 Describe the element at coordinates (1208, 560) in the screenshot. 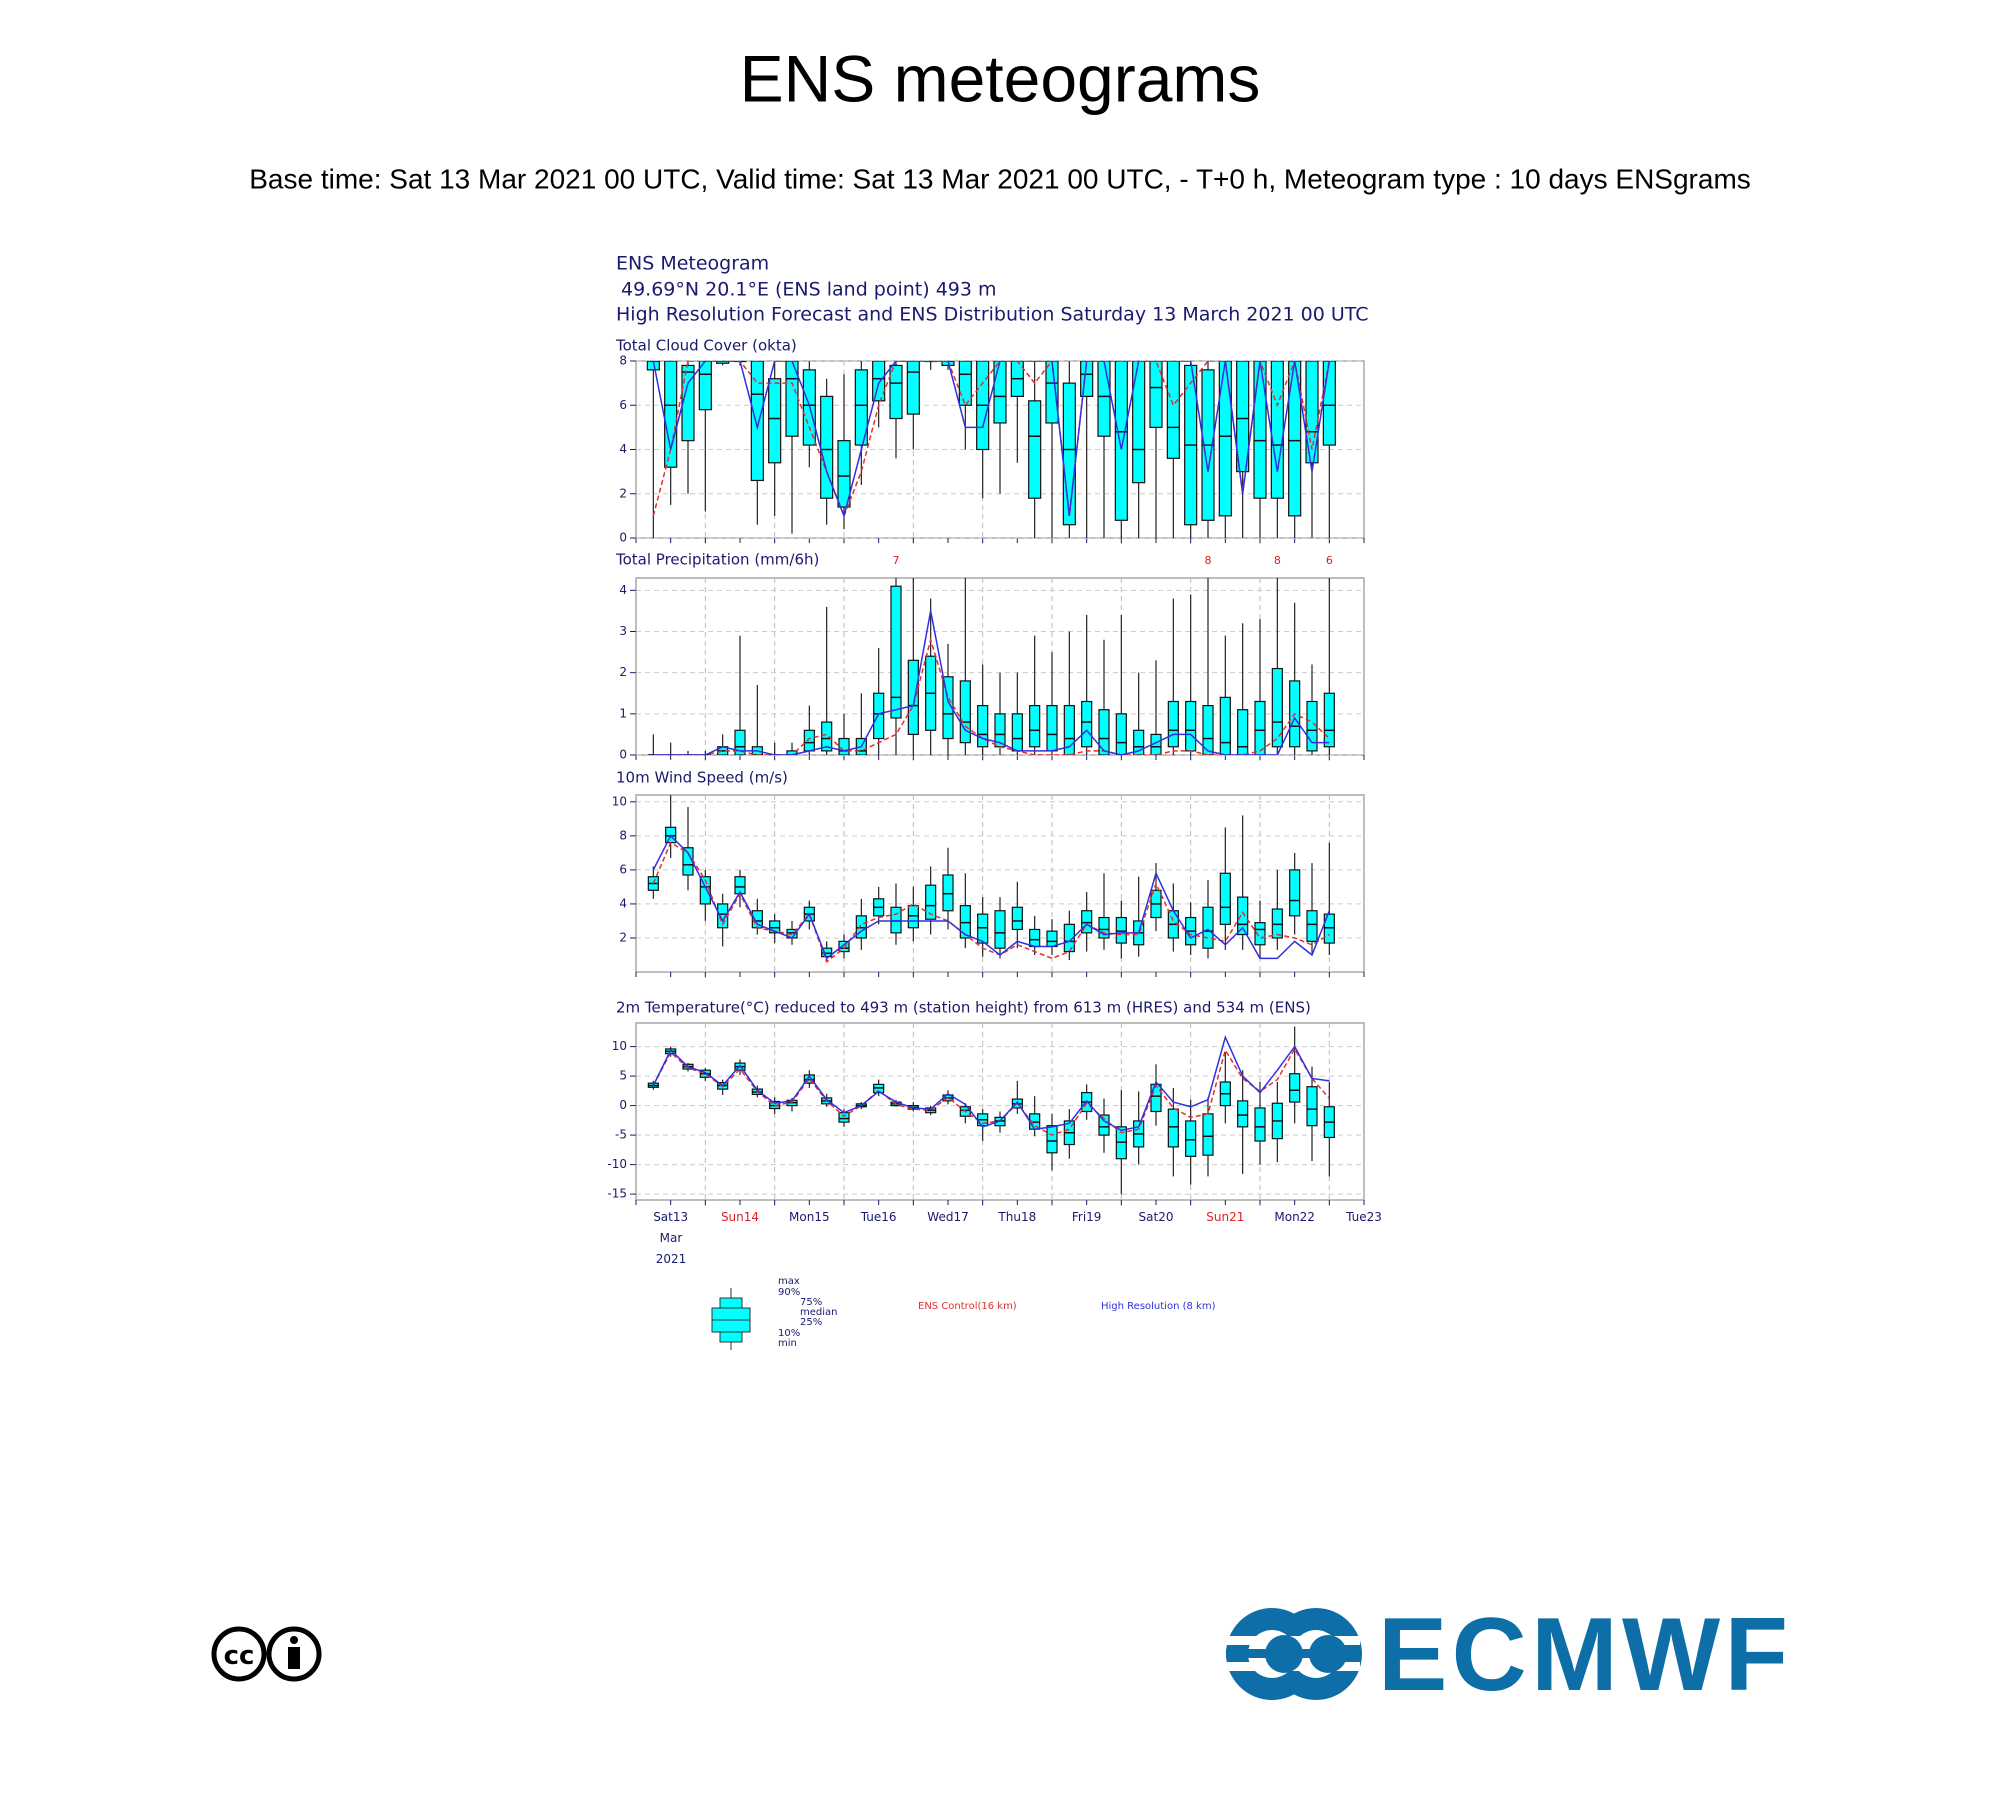

I see `overflow-label: 8` at that location.